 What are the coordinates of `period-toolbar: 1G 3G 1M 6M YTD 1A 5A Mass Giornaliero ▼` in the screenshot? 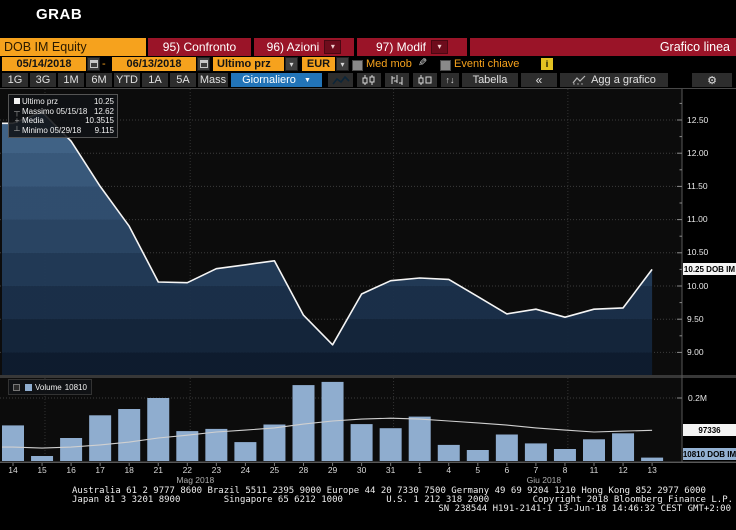 It's located at (368, 80).